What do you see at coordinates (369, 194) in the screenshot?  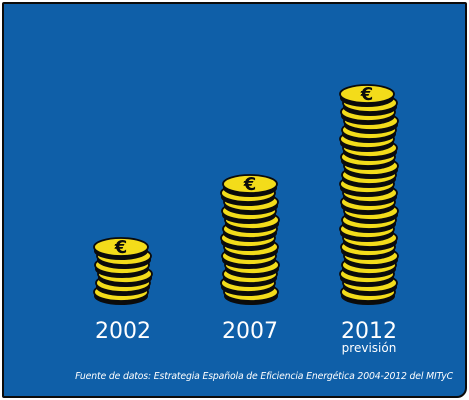 I see `coin-stack-2012: €` at bounding box center [369, 194].